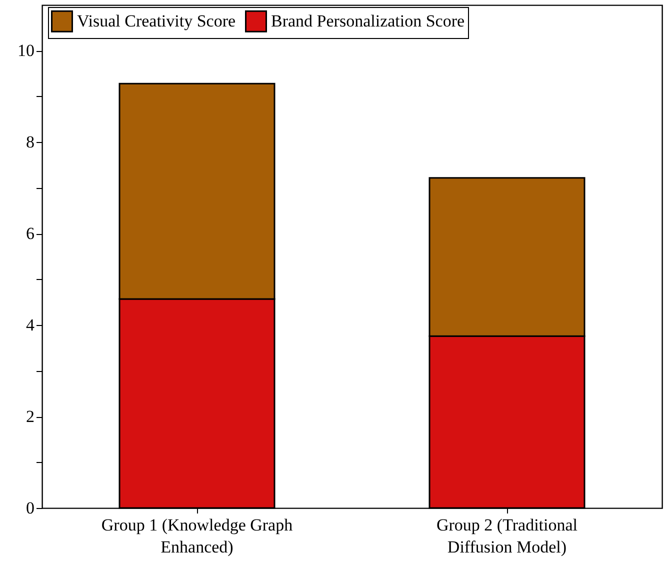 The image size is (665, 571). Describe the element at coordinates (30, 142) in the screenshot. I see `y-tick-label: 8` at that location.